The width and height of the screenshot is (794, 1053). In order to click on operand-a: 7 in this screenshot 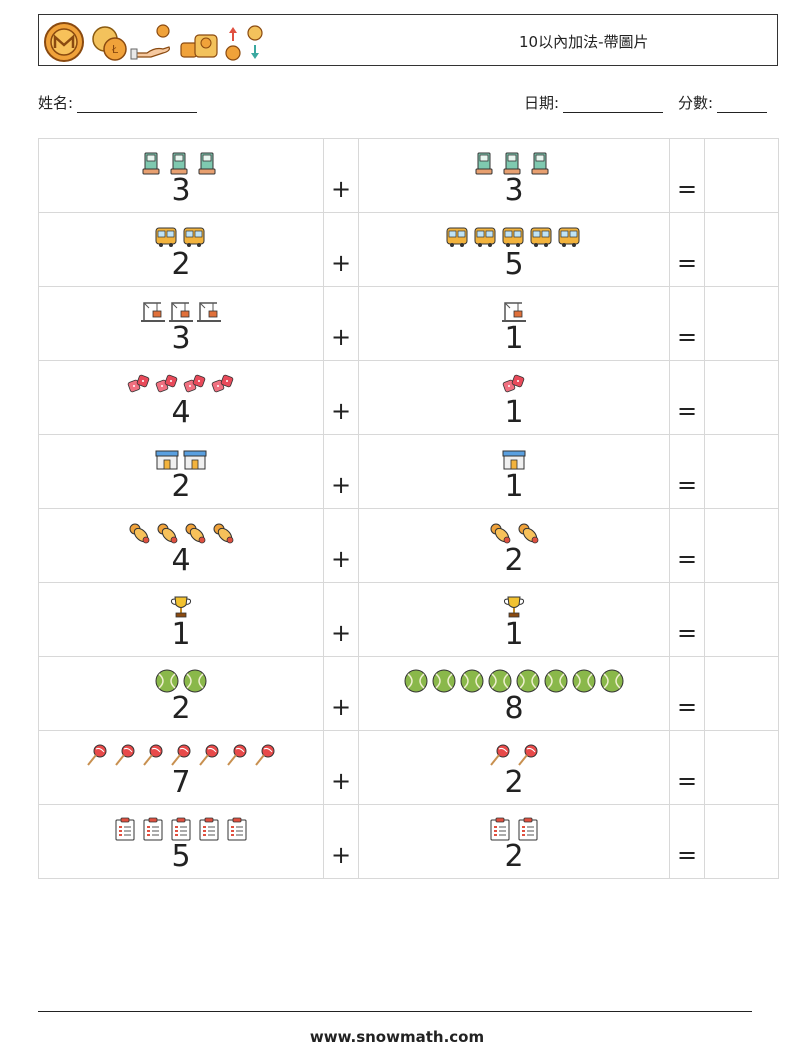, I will do `click(181, 782)`.